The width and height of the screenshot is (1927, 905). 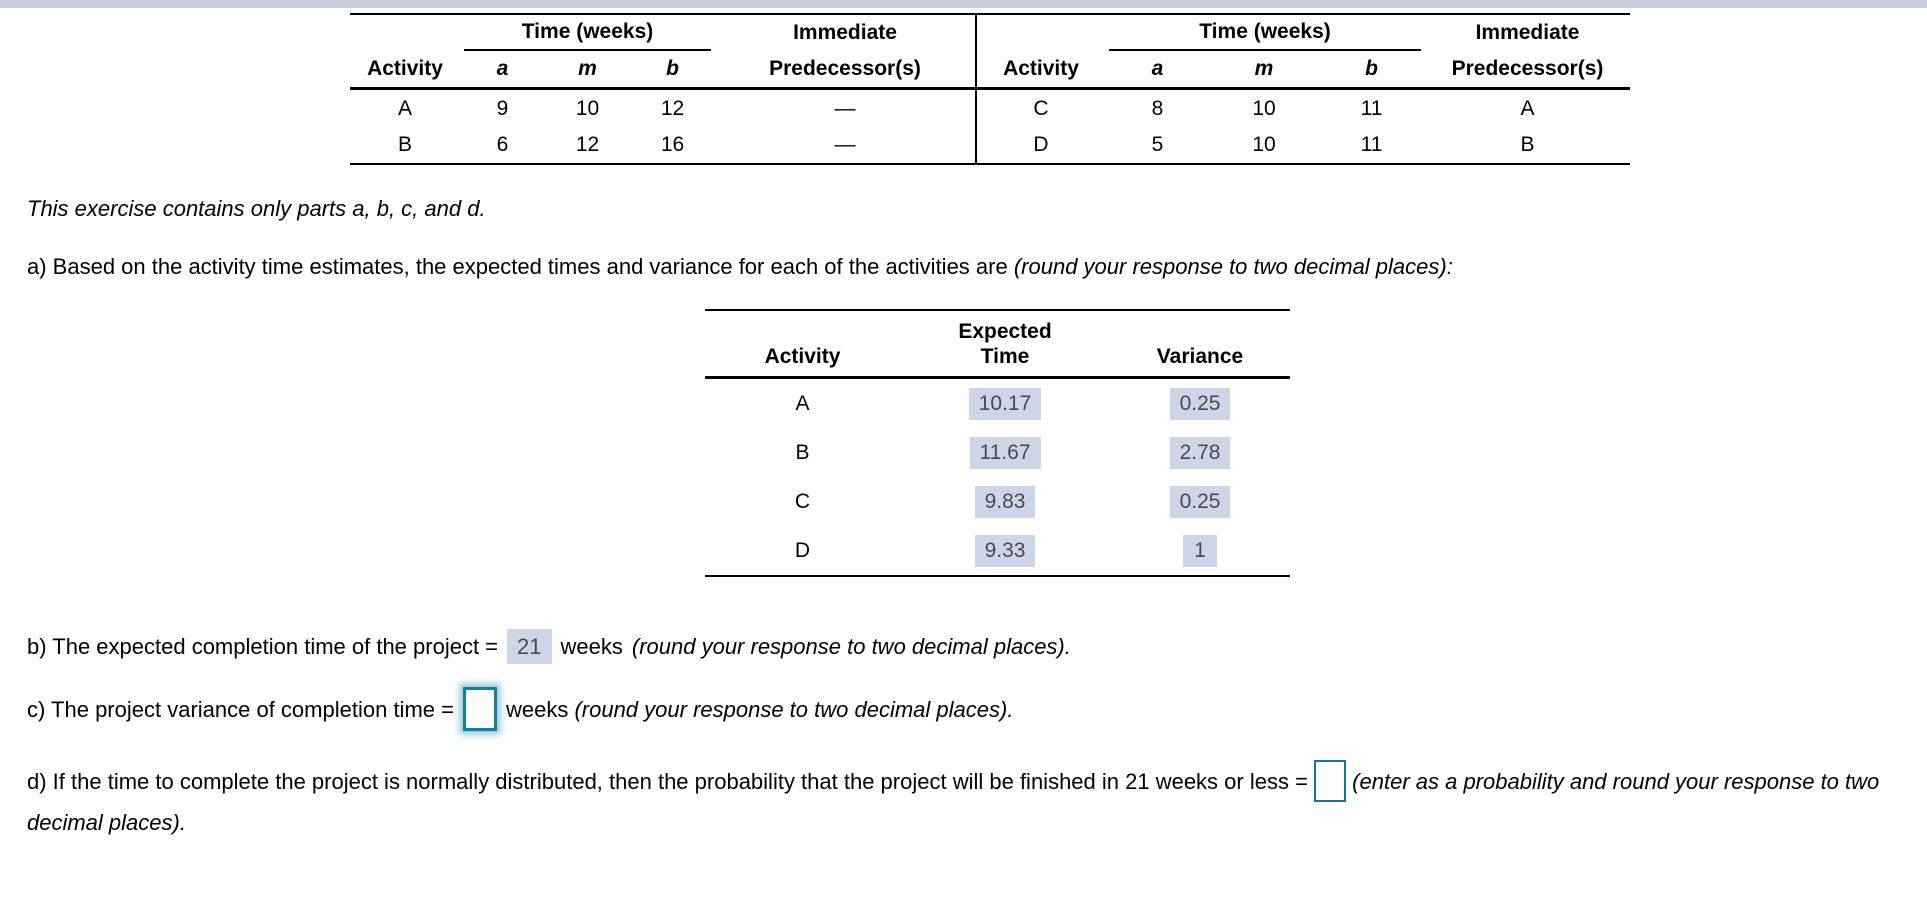 I want to click on a-cell: 9, so click(x=502, y=108).